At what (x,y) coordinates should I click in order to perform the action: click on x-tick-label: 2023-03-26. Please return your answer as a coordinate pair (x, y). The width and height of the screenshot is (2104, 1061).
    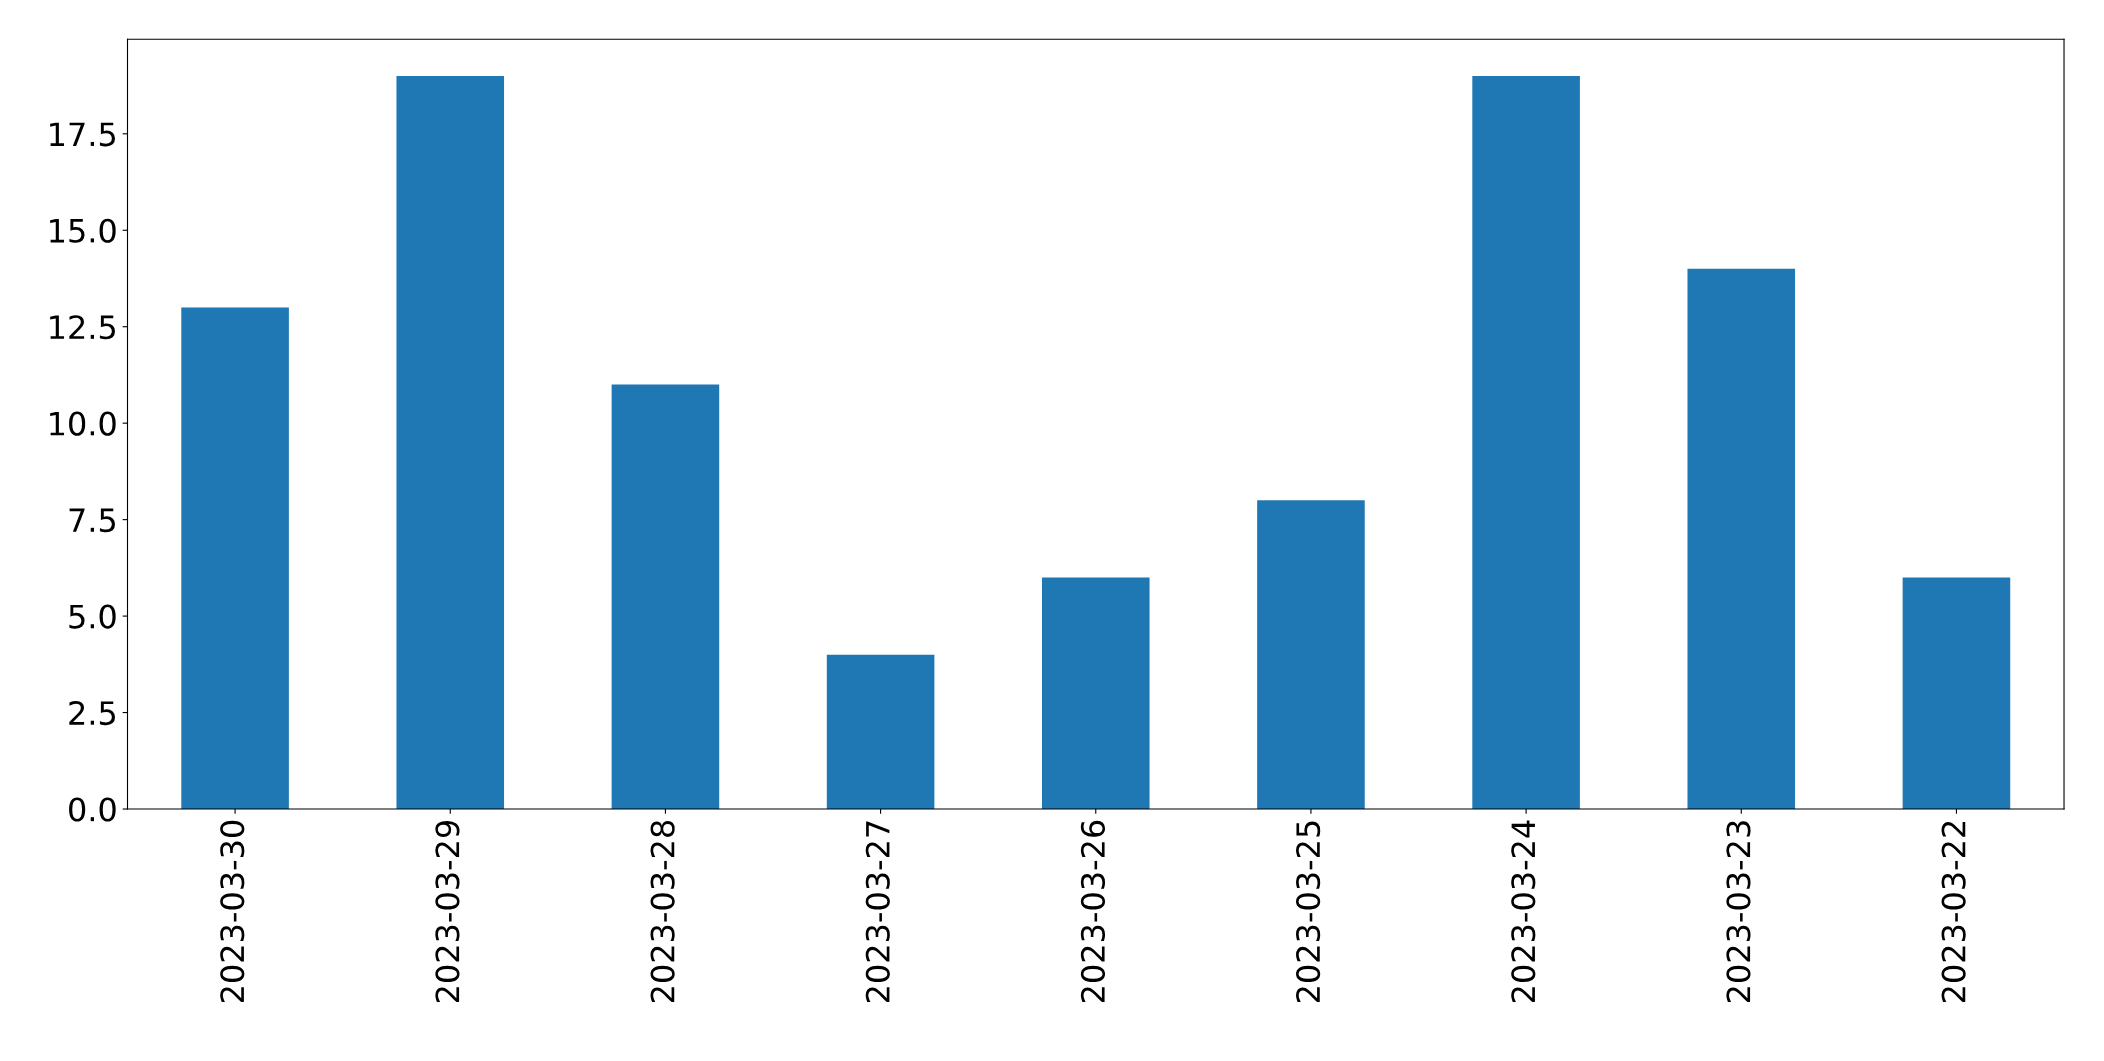
    Looking at the image, I should click on (1093, 911).